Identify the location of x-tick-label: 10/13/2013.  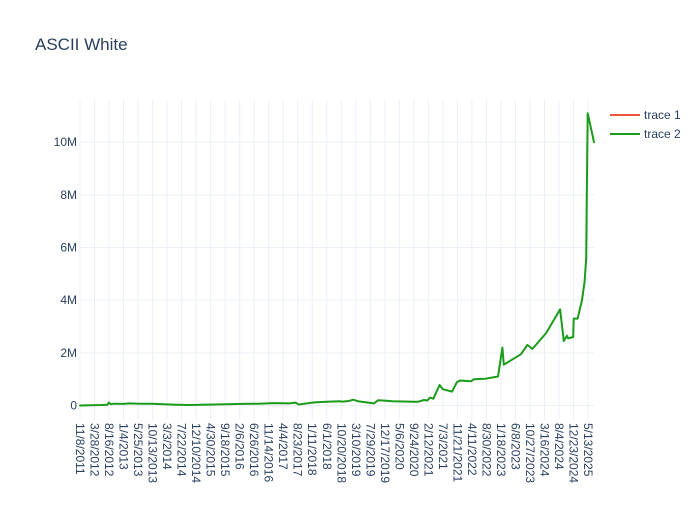
(153, 453).